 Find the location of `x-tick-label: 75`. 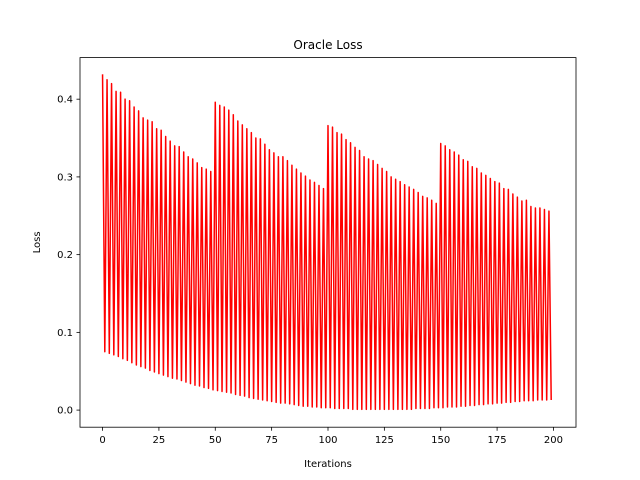

x-tick-label: 75 is located at coordinates (271, 440).